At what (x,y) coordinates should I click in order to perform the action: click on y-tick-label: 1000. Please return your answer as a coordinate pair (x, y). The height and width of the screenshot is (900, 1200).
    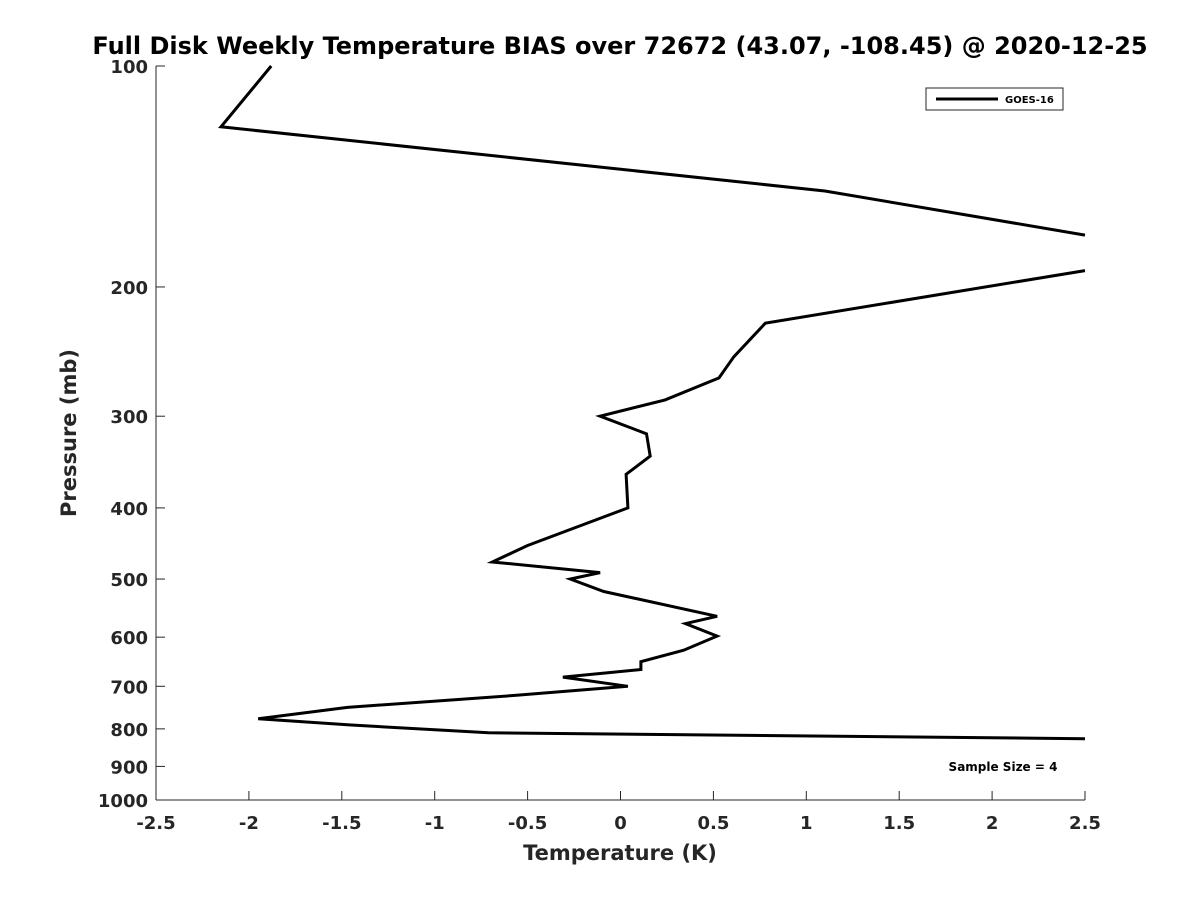
    Looking at the image, I should click on (123, 801).